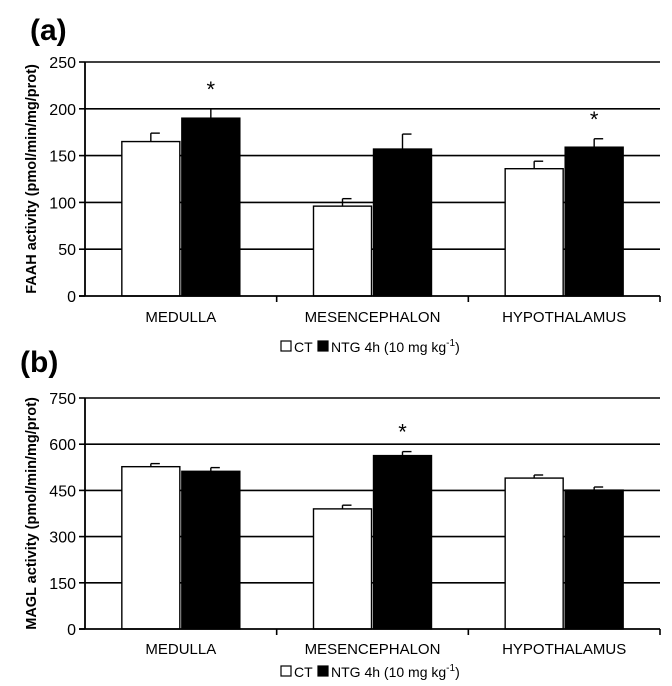  Describe the element at coordinates (62, 203) in the screenshot. I see `y-tick-label: 100` at that location.